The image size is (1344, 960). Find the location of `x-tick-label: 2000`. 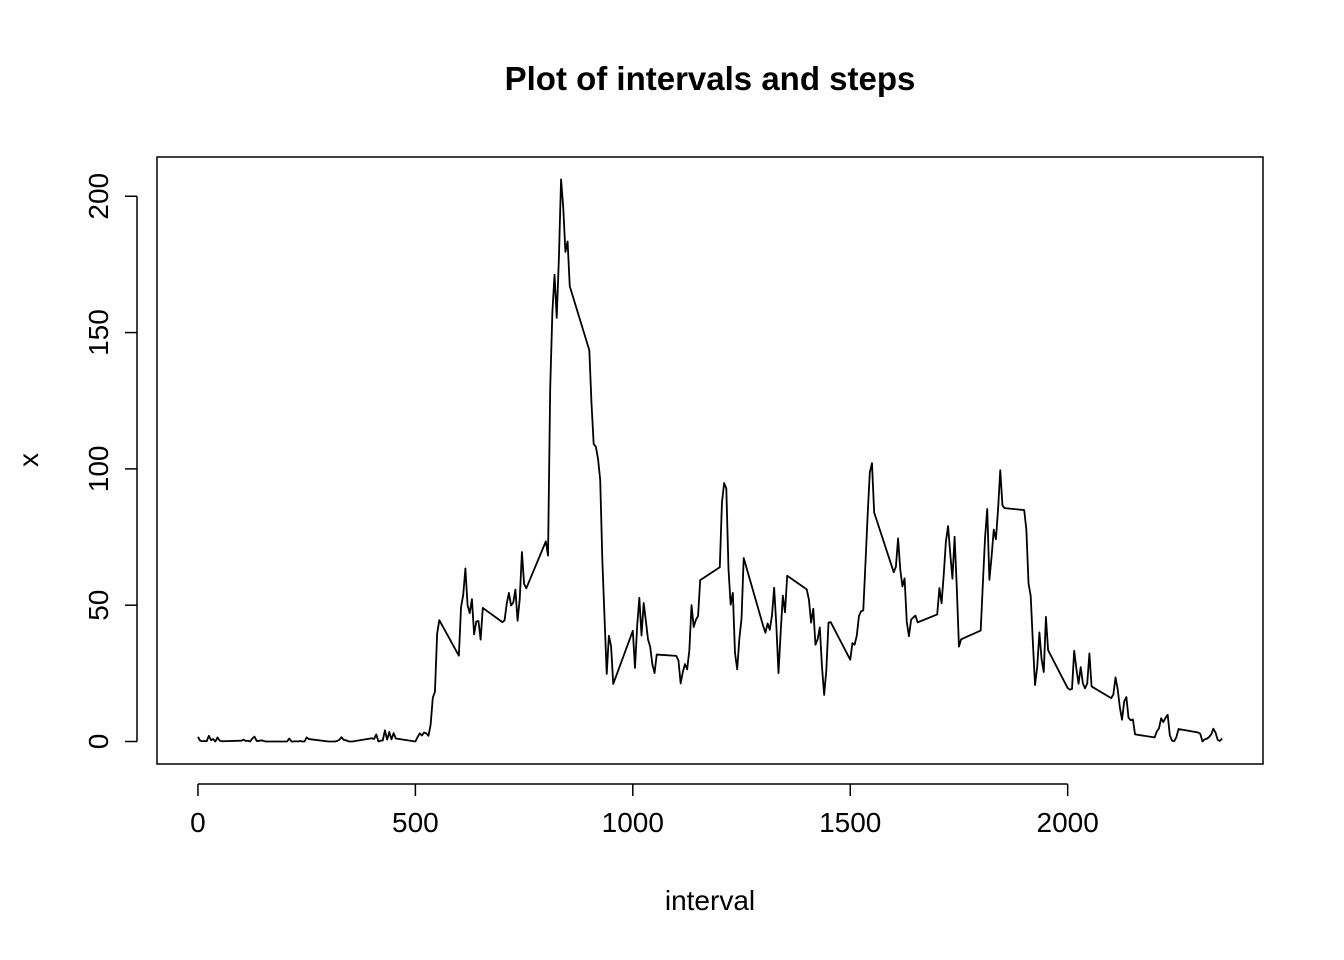

x-tick-label: 2000 is located at coordinates (1068, 822).